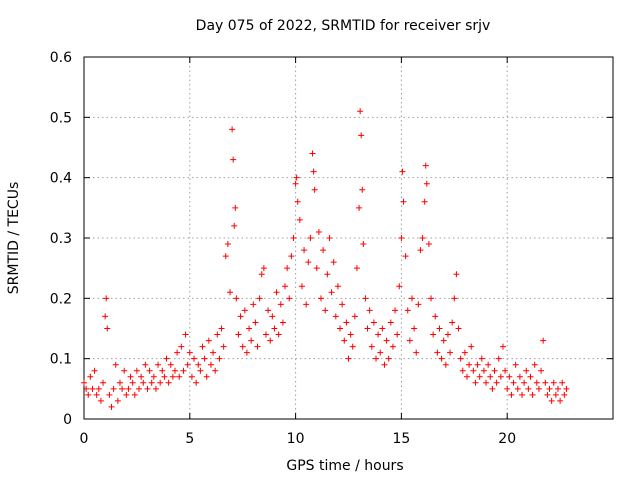 This screenshot has width=640, height=480. I want to click on y-tick-label: 0, so click(67, 420).